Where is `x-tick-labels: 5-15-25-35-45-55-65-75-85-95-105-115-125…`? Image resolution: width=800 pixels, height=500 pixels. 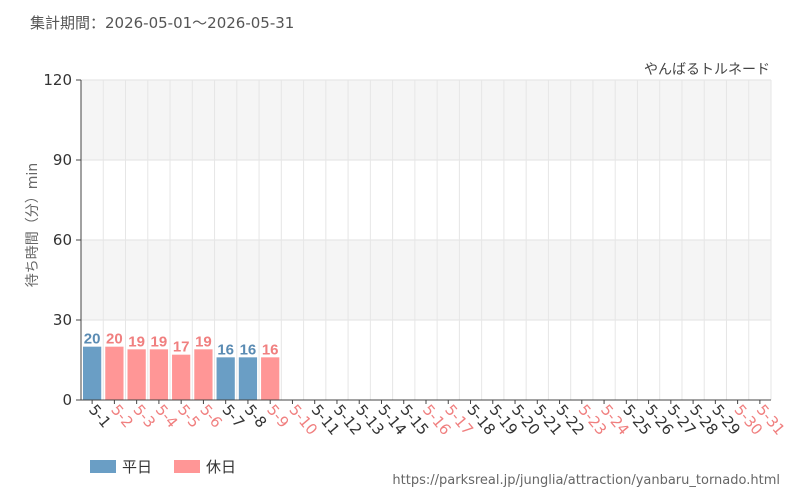 x-tick-labels: 5-15-25-35-45-55-65-75-85-95-105-115-125… is located at coordinates (436, 420).